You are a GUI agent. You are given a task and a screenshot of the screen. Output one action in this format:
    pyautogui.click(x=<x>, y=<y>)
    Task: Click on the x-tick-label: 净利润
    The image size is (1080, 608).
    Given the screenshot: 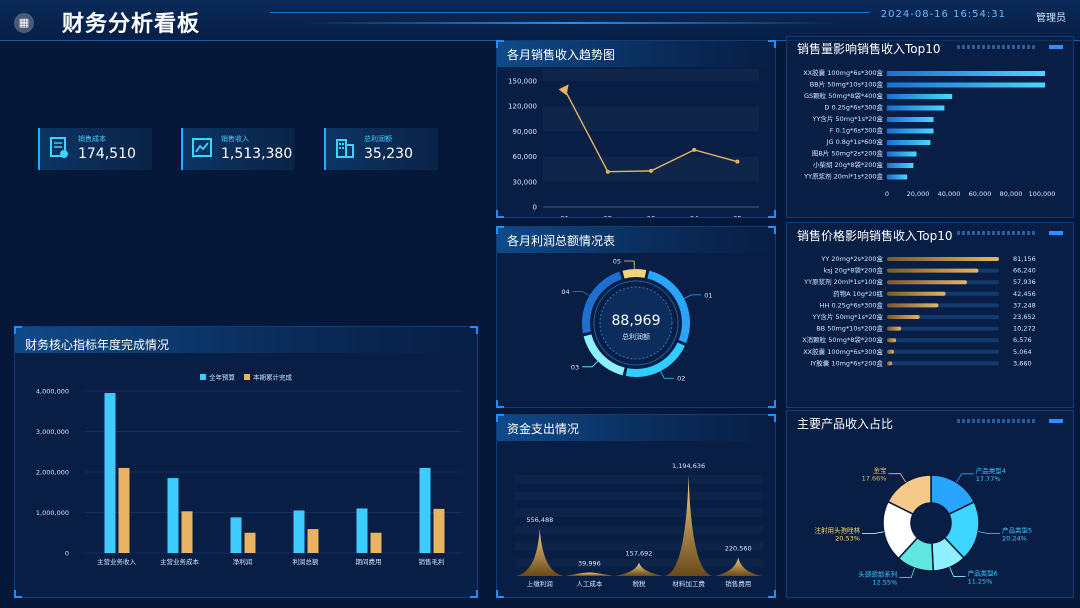 What is the action you would take?
    pyautogui.click(x=243, y=561)
    